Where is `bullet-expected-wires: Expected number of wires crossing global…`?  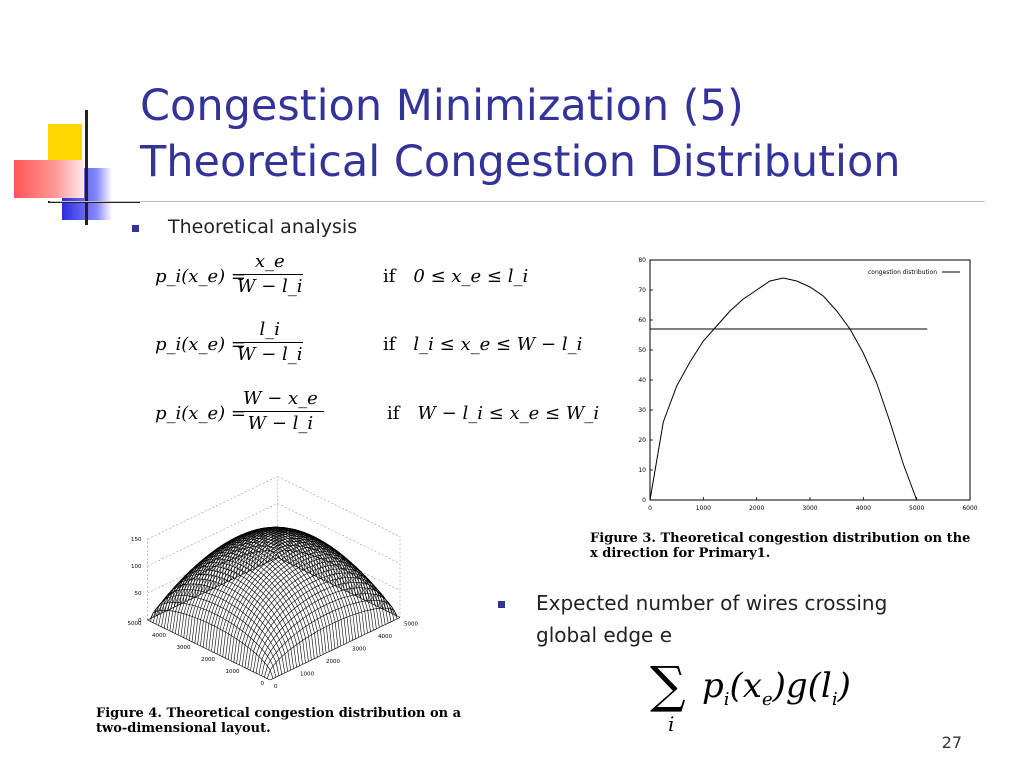
bullet-expected-wires: Expected number of wires crossing global… is located at coordinates (711, 619).